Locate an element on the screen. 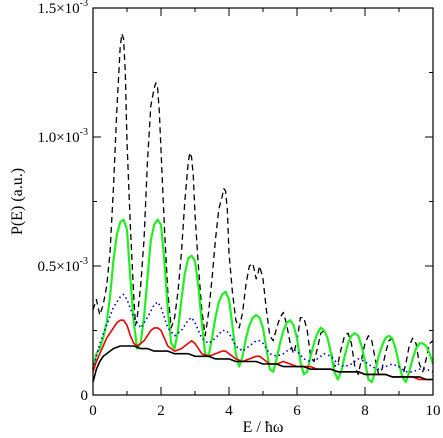 The image size is (443, 438). y-tick-label: 0.5×10⁻³ is located at coordinates (62, 265).